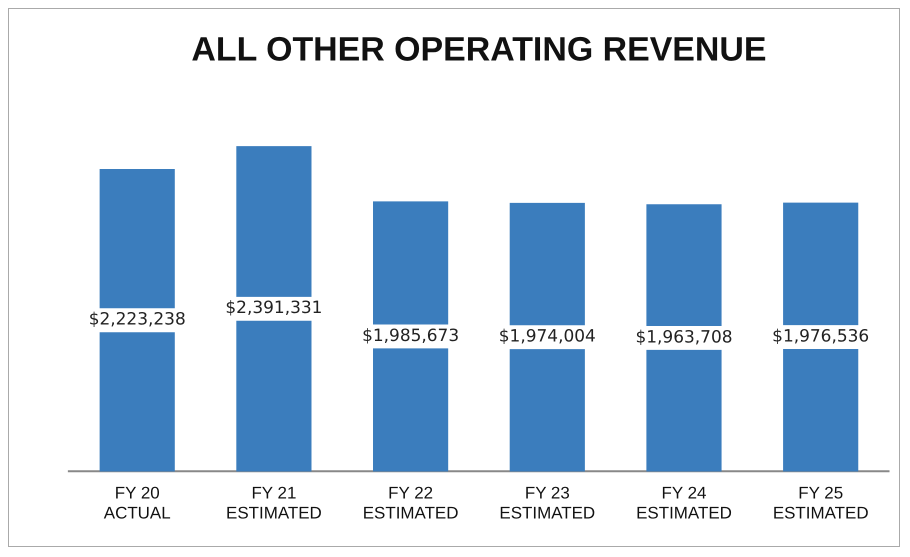 The image size is (910, 557). Describe the element at coordinates (478, 49) in the screenshot. I see `chart-title: ALL OTHER OPERATING REVENUE` at that location.